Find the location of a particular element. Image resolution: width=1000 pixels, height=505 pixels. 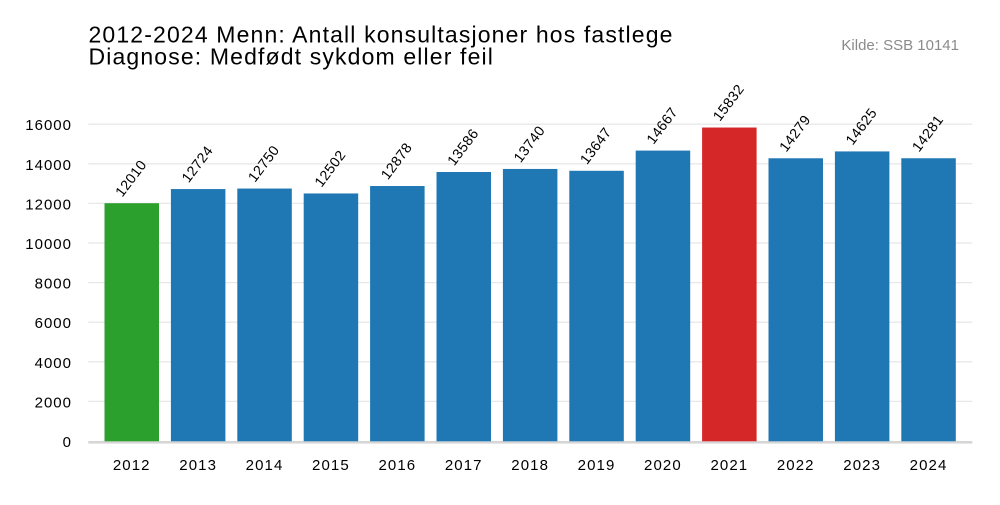

svg-text: 2024 is located at coordinates (929, 465).